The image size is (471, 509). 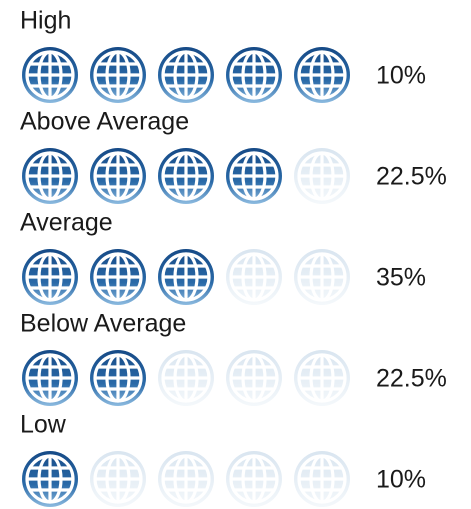 What do you see at coordinates (43, 425) in the screenshot?
I see `row-label: Low` at bounding box center [43, 425].